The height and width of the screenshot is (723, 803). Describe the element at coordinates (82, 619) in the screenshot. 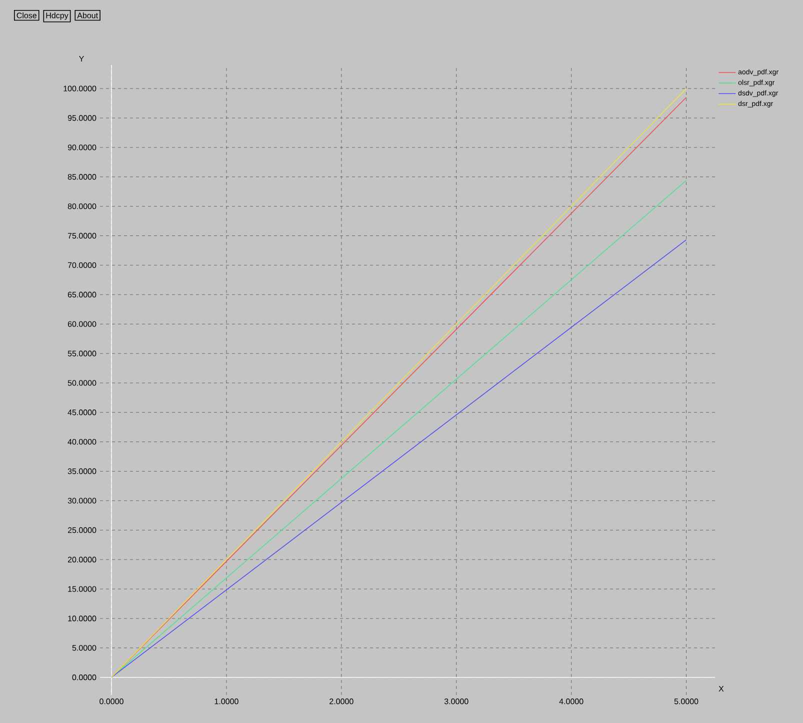

I see `y-tick-label: 10.0000` at that location.